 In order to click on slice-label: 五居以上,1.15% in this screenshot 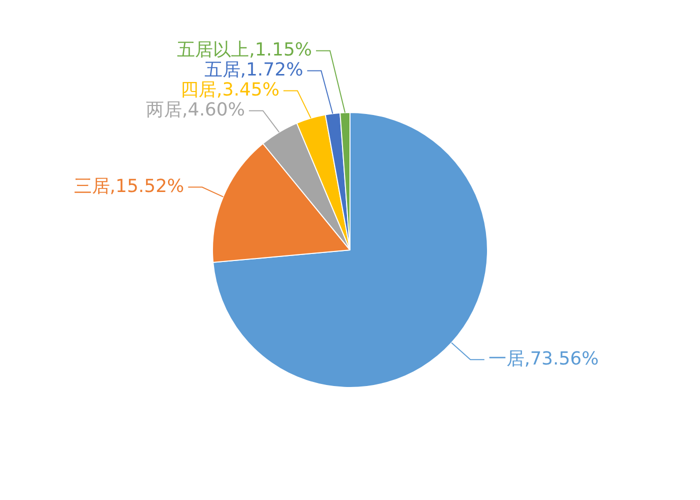, I will do `click(244, 49)`.